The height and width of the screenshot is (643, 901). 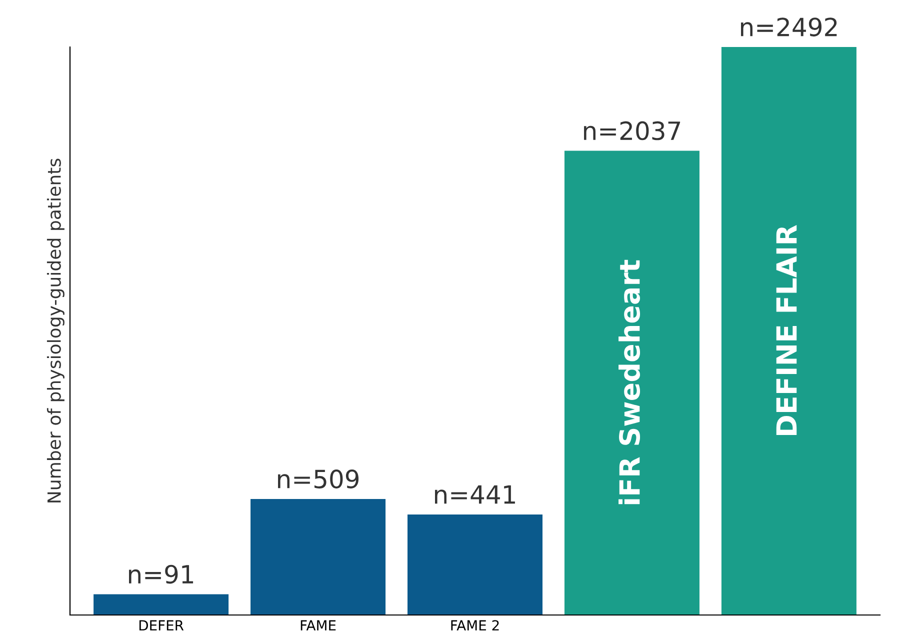 I want to click on x-tick-label: iFR Swedeheart, so click(x=629, y=382).